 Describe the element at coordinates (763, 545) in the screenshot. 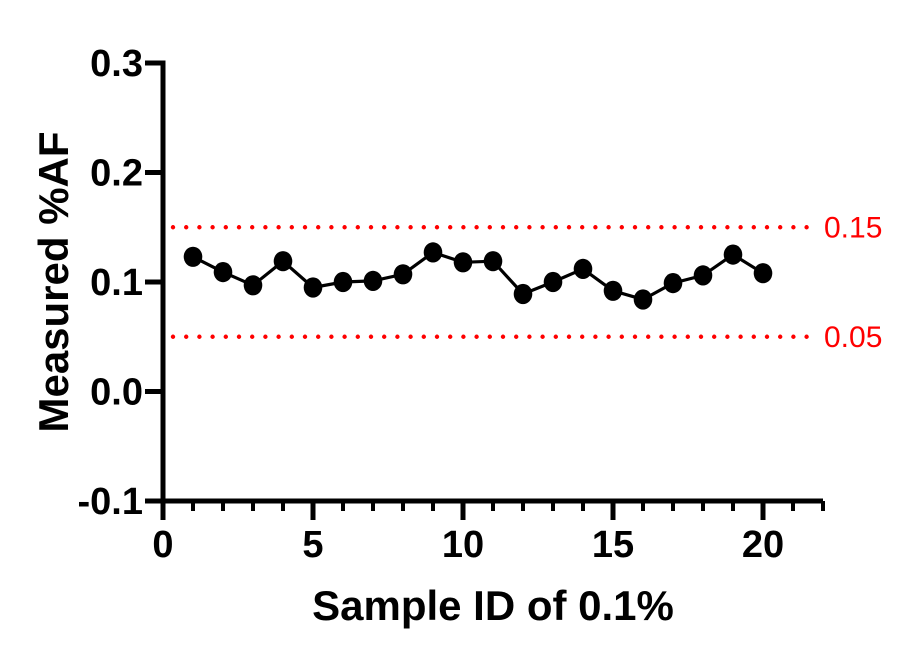

I see `x-tick-label: 20` at that location.